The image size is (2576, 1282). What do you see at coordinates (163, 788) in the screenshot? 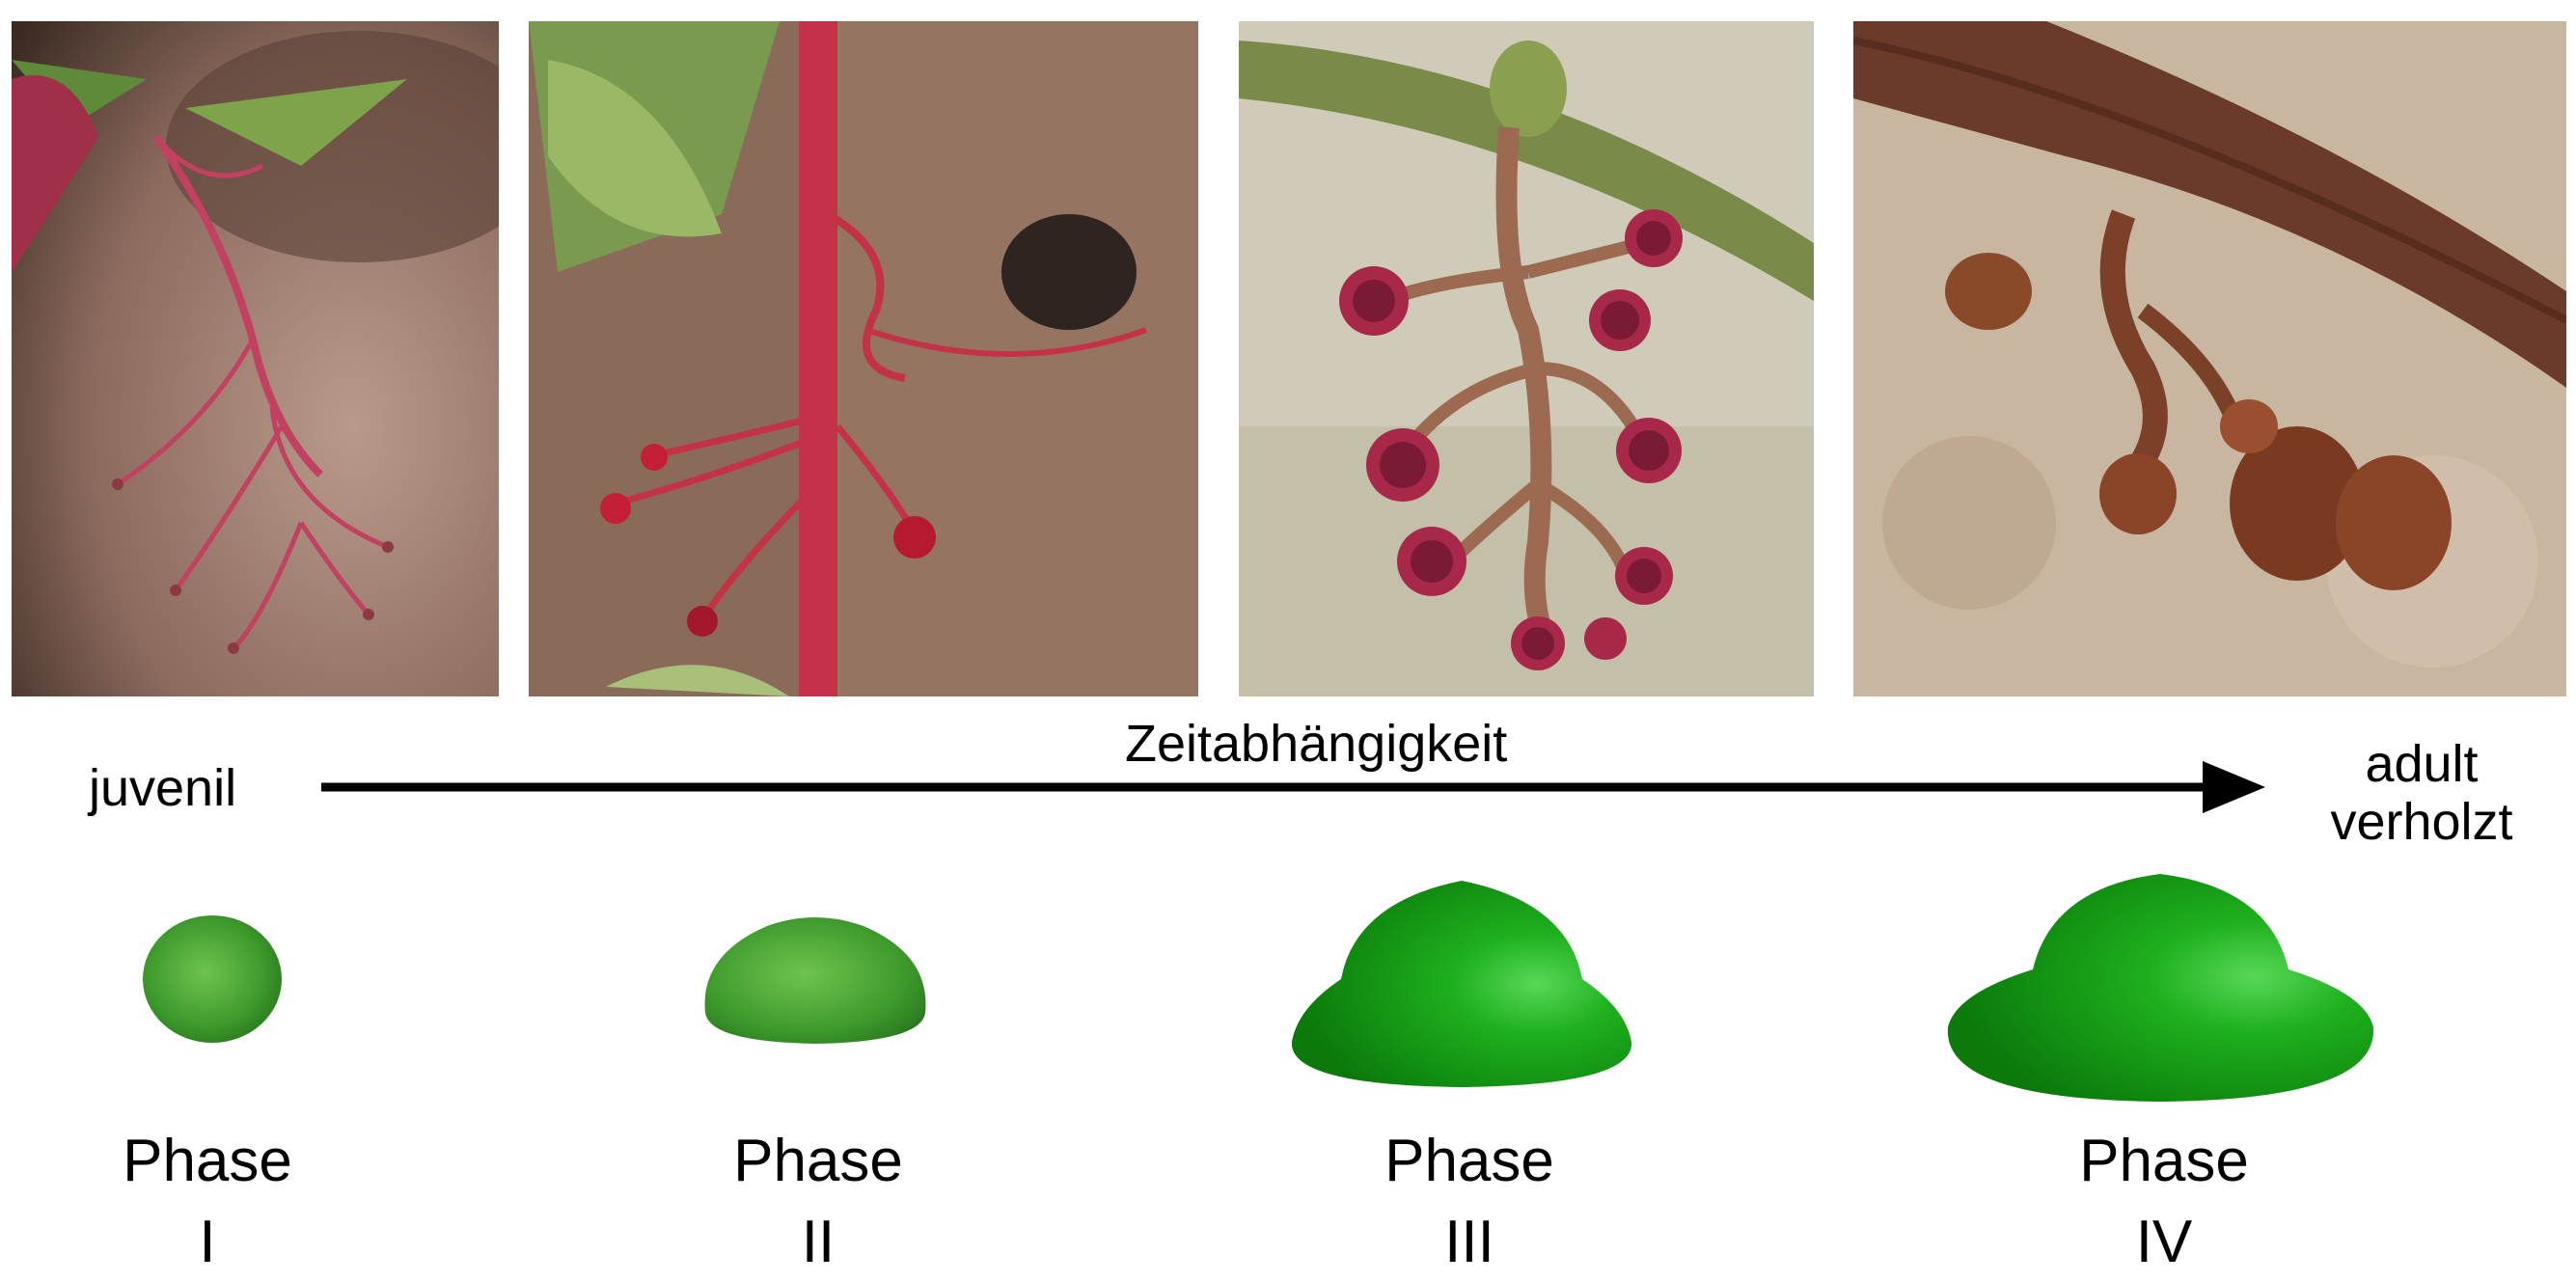
I see `start-label: juvenil` at bounding box center [163, 788].